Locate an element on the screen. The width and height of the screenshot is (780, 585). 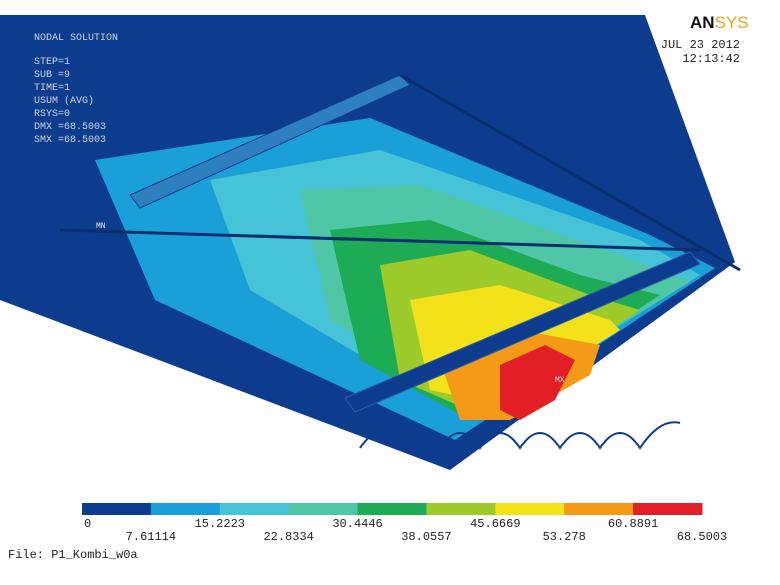
header-line: TIME=1 is located at coordinates (52, 88).